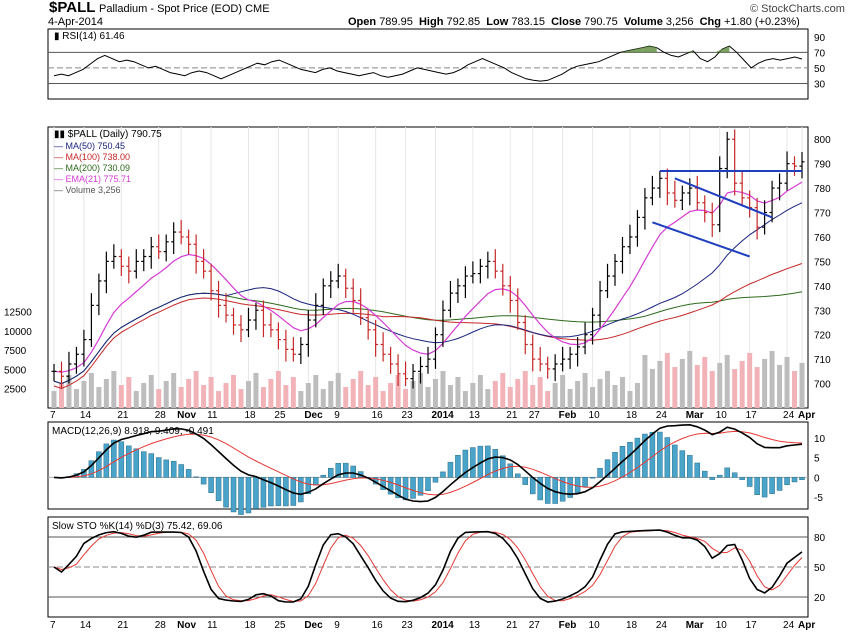 Image resolution: width=850 pixels, height=633 pixels. I want to click on x-tick-label-sto: 2014, so click(442, 625).